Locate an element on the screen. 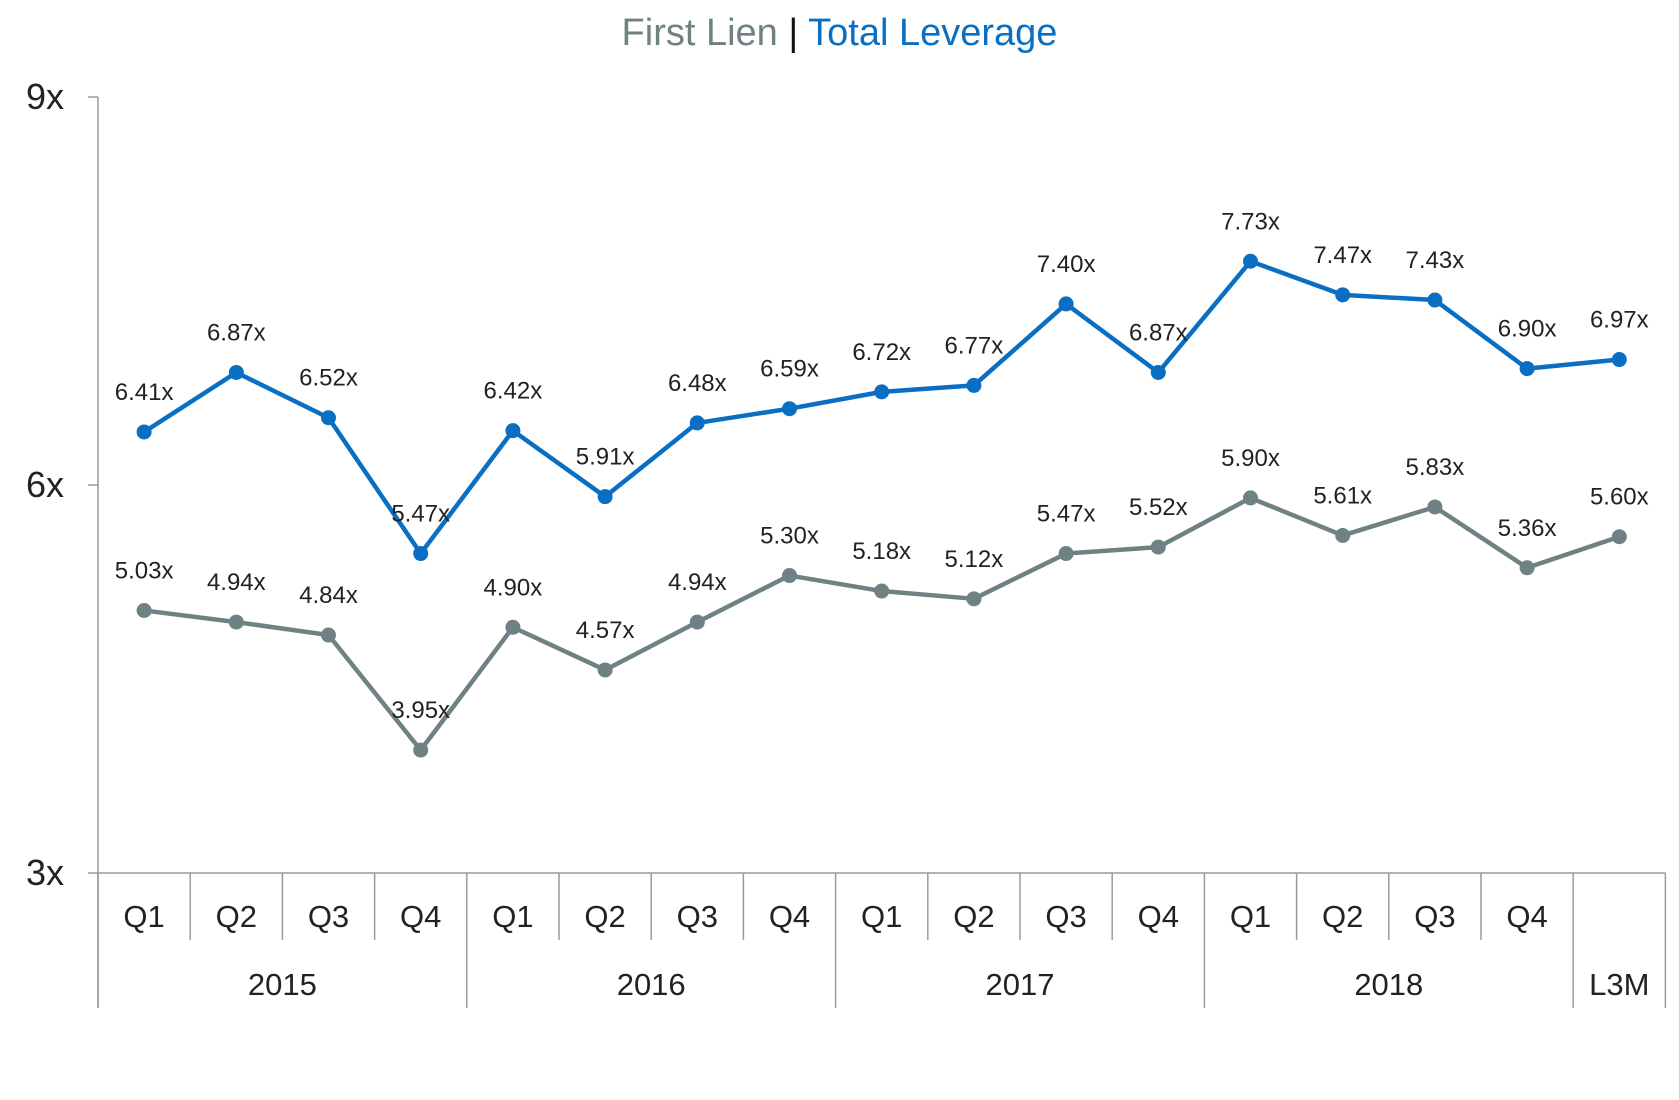 The width and height of the screenshot is (1679, 1100). total-leverage-data-label: 6.77x is located at coordinates (974, 345).